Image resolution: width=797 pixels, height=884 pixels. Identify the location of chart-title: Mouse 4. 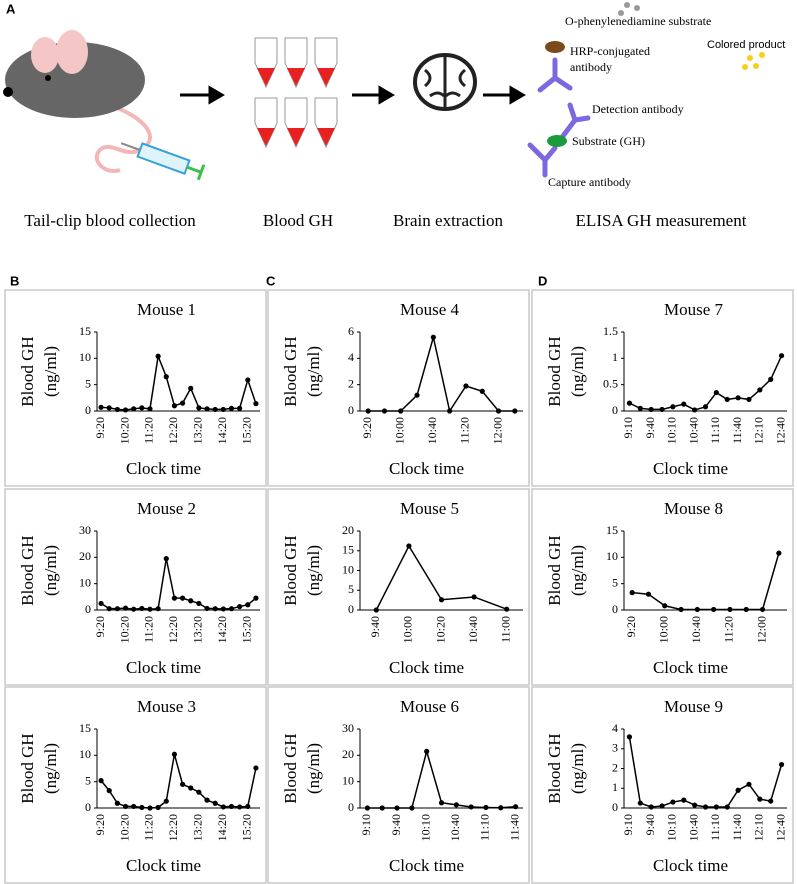
(430, 309).